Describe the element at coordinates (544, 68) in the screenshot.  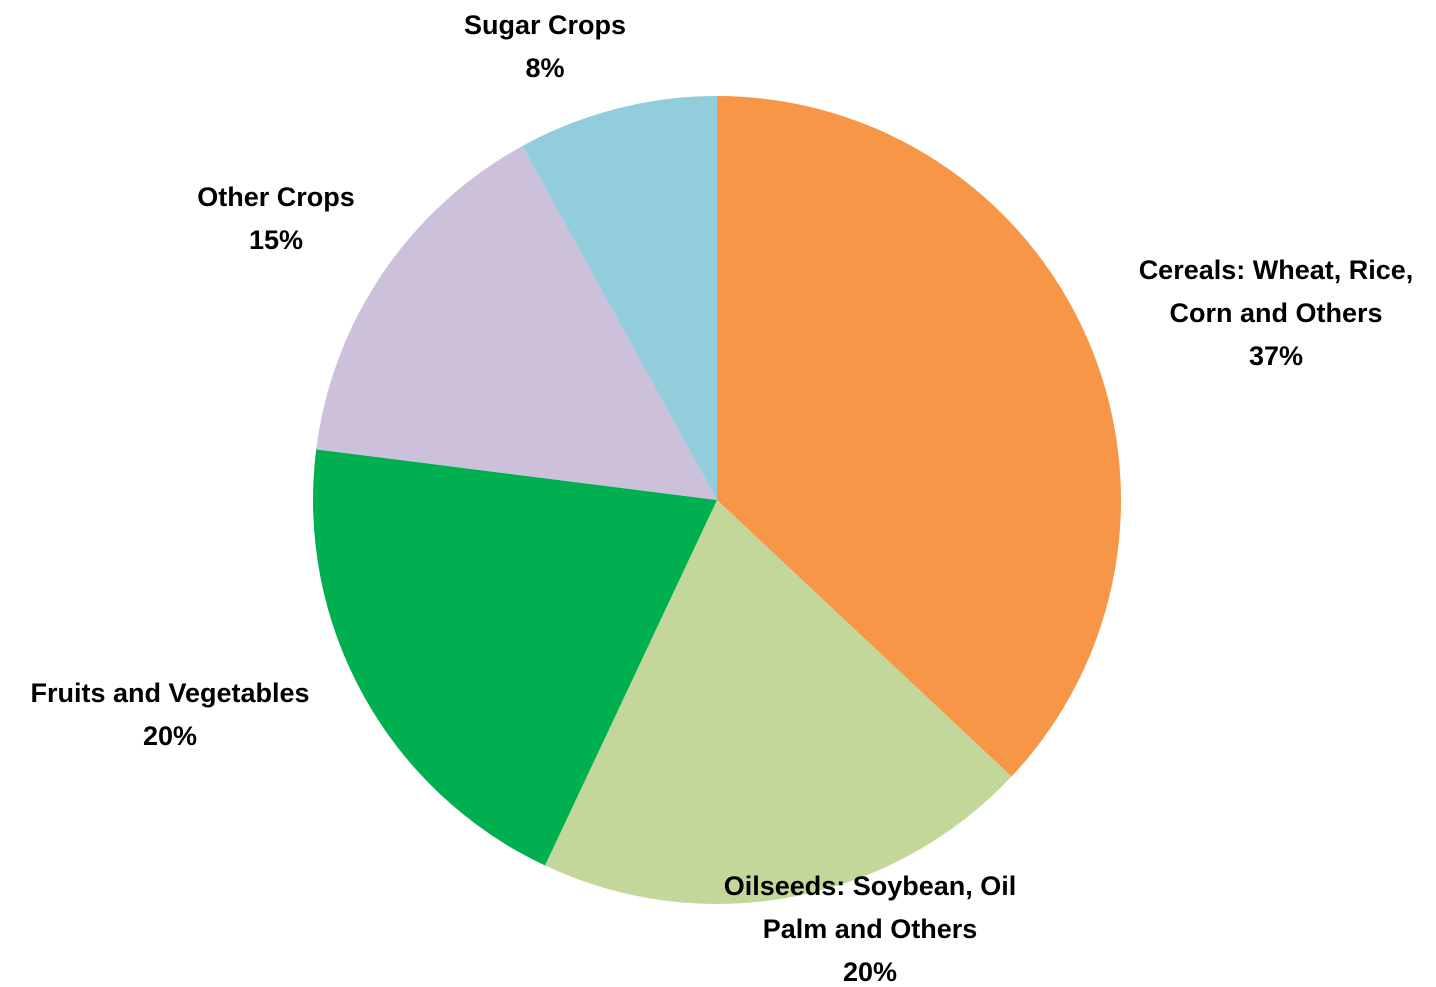
I see `slice-value-label: 8%` at that location.